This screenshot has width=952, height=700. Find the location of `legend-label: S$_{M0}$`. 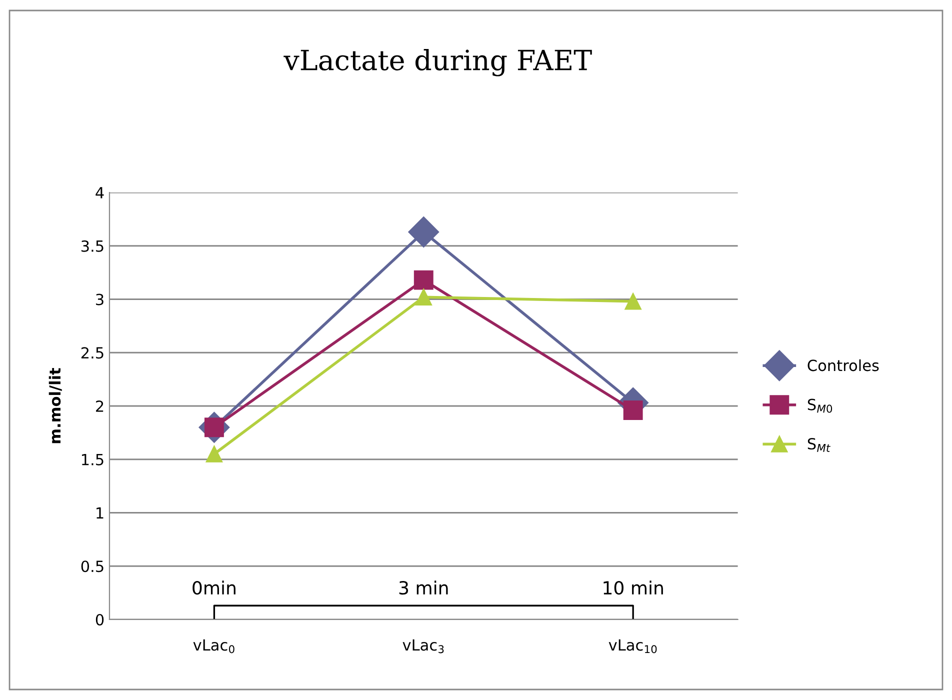

legend-label: S$_{M0}$ is located at coordinates (820, 405).